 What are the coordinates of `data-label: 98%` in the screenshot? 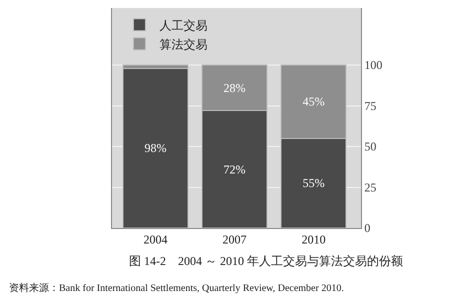 It's located at (155, 148).